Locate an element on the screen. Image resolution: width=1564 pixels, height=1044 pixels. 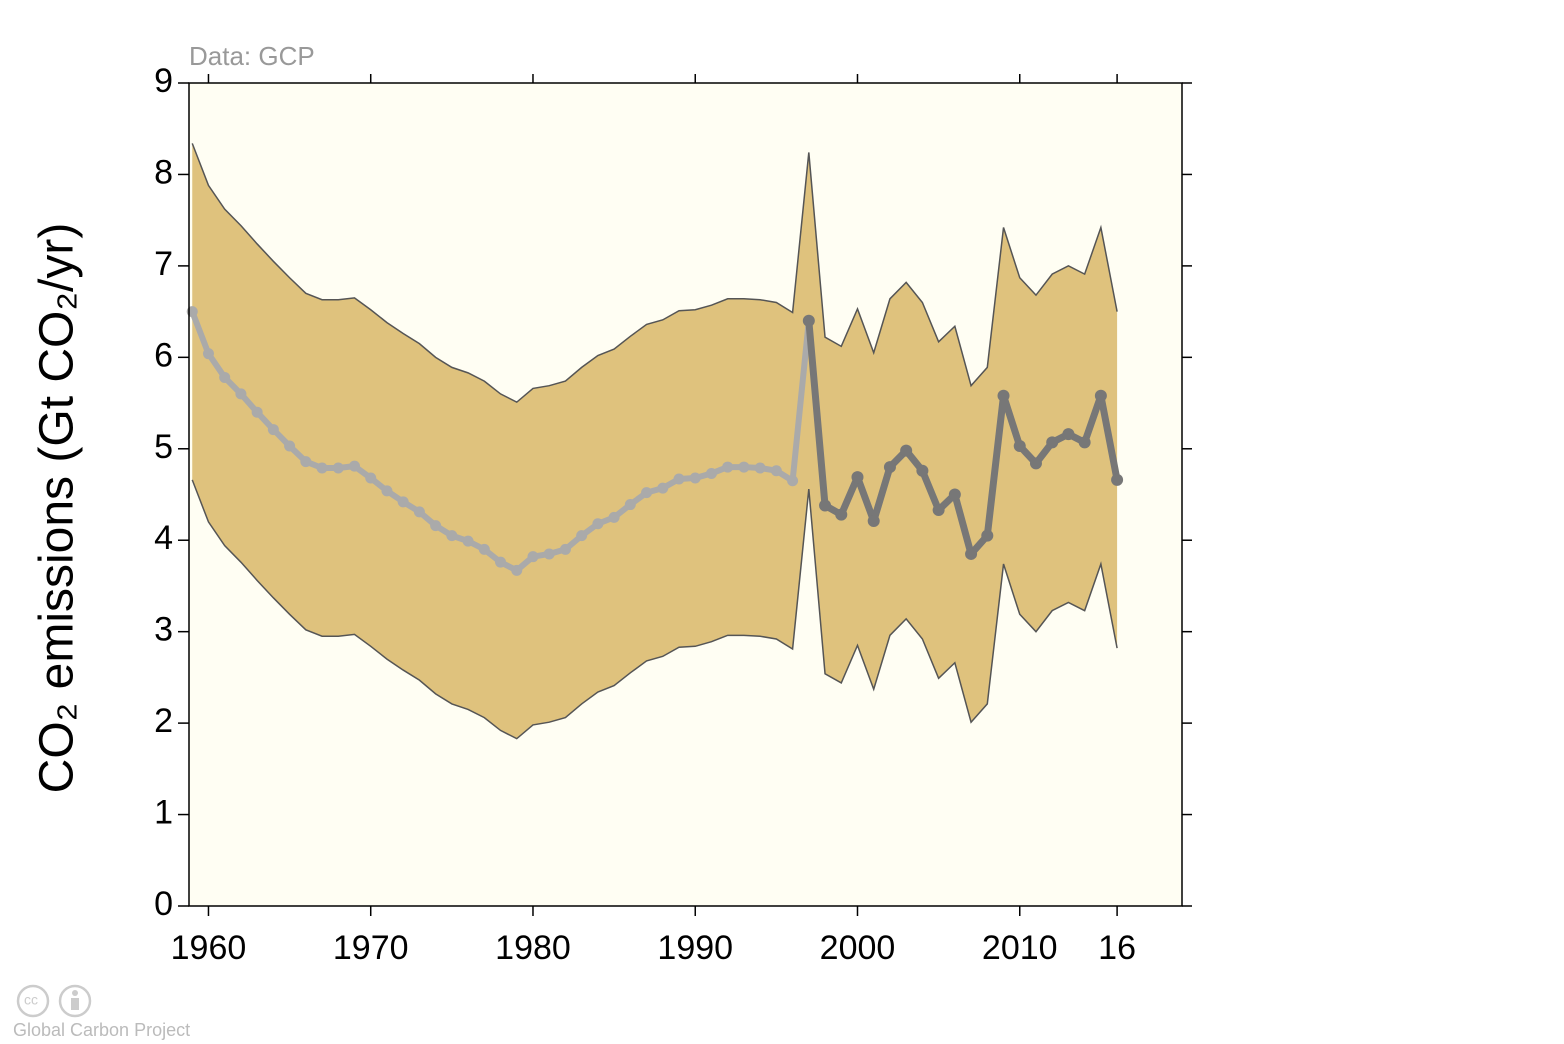
x-tick-label: 1980 is located at coordinates (533, 948).